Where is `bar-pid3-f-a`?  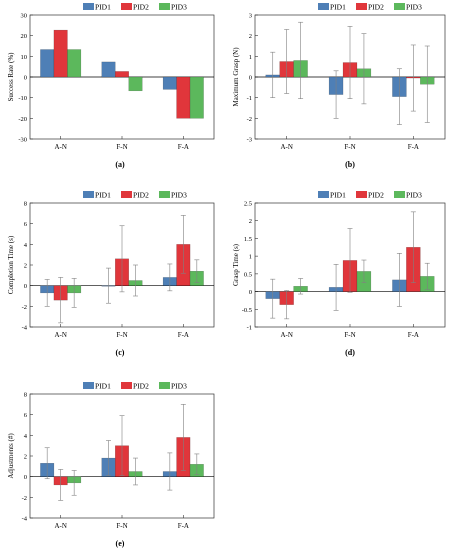 bar-pid3-f-a is located at coordinates (196, 97).